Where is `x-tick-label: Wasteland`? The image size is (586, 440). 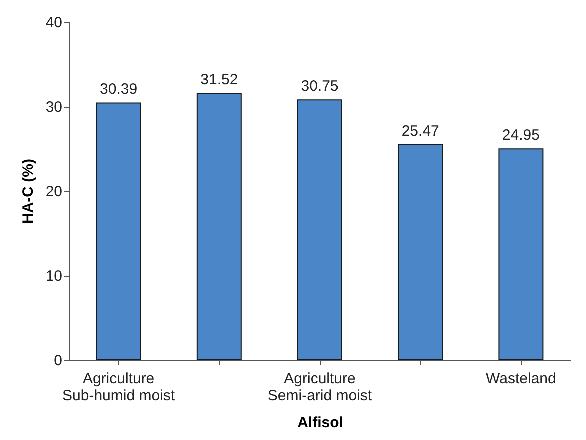 x-tick-label: Wasteland is located at coordinates (521, 379).